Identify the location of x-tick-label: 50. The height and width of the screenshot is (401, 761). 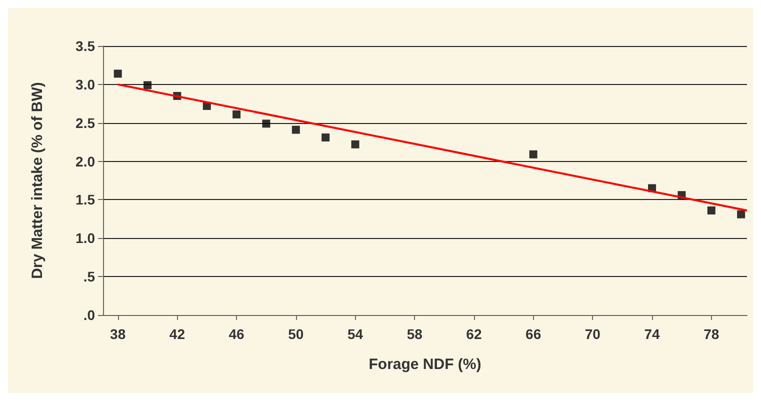
(296, 334).